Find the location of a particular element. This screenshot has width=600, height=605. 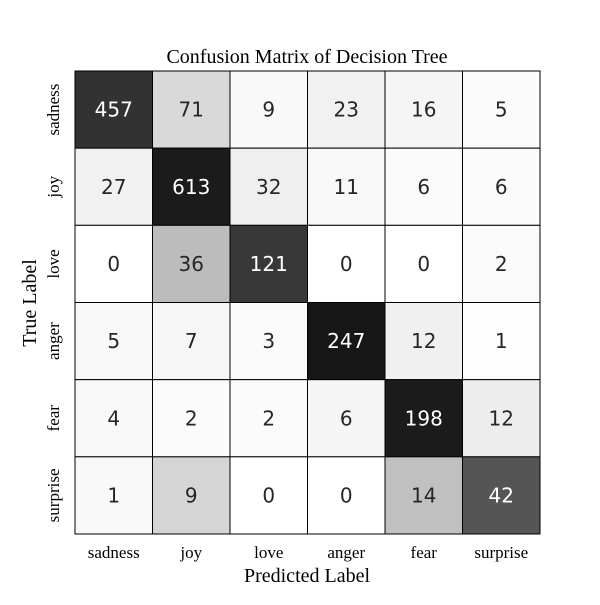

heatmap-cell-fear-love is located at coordinates (268, 418).